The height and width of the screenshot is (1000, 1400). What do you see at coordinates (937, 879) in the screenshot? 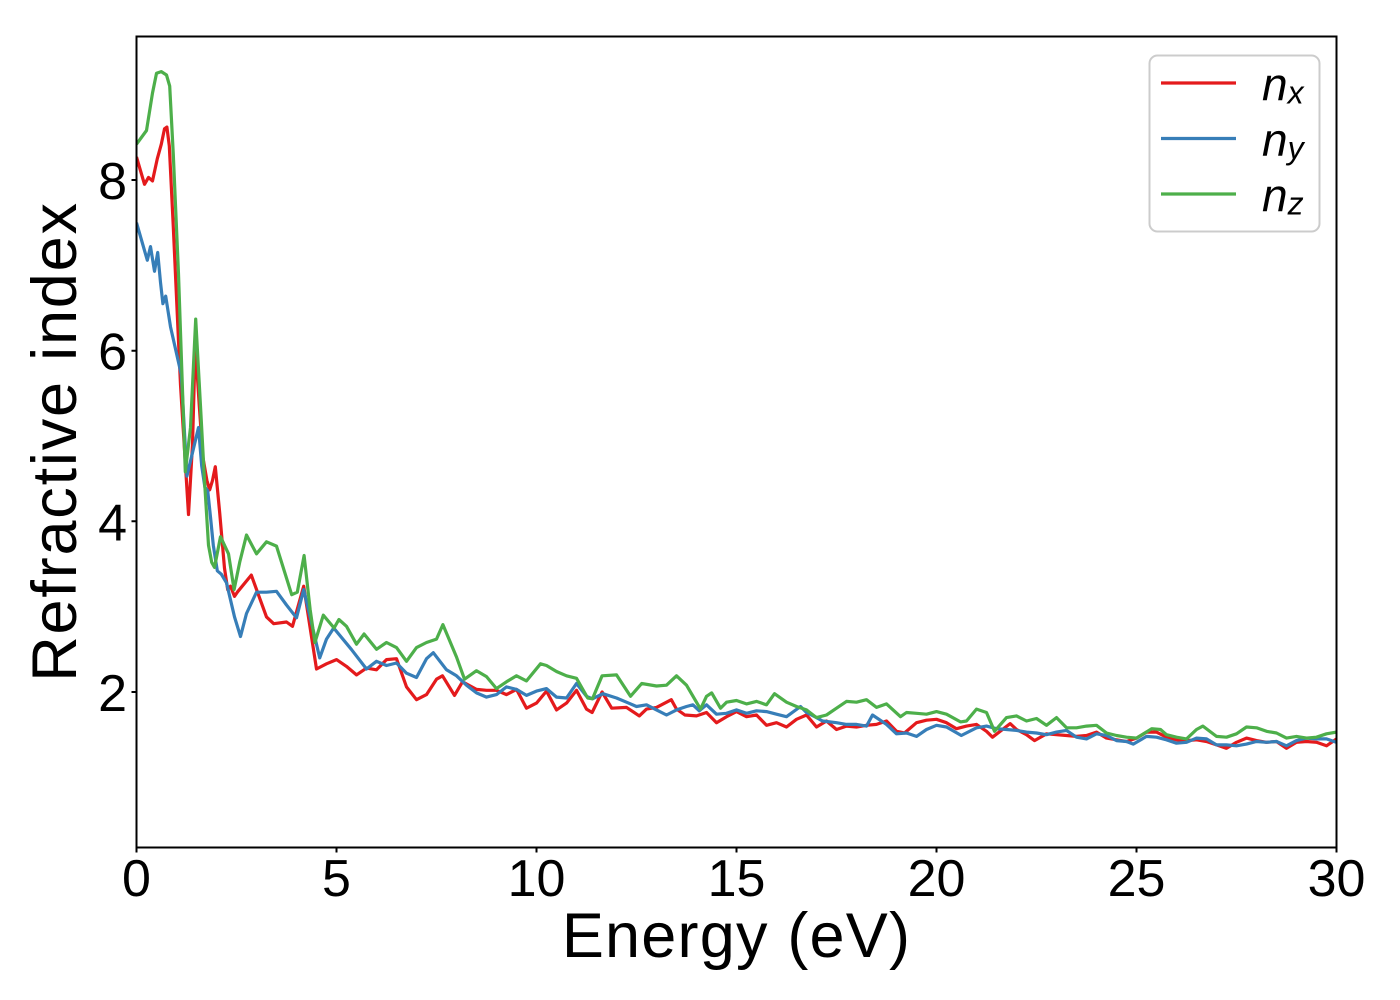
I see `svg-text: 20` at bounding box center [937, 879].